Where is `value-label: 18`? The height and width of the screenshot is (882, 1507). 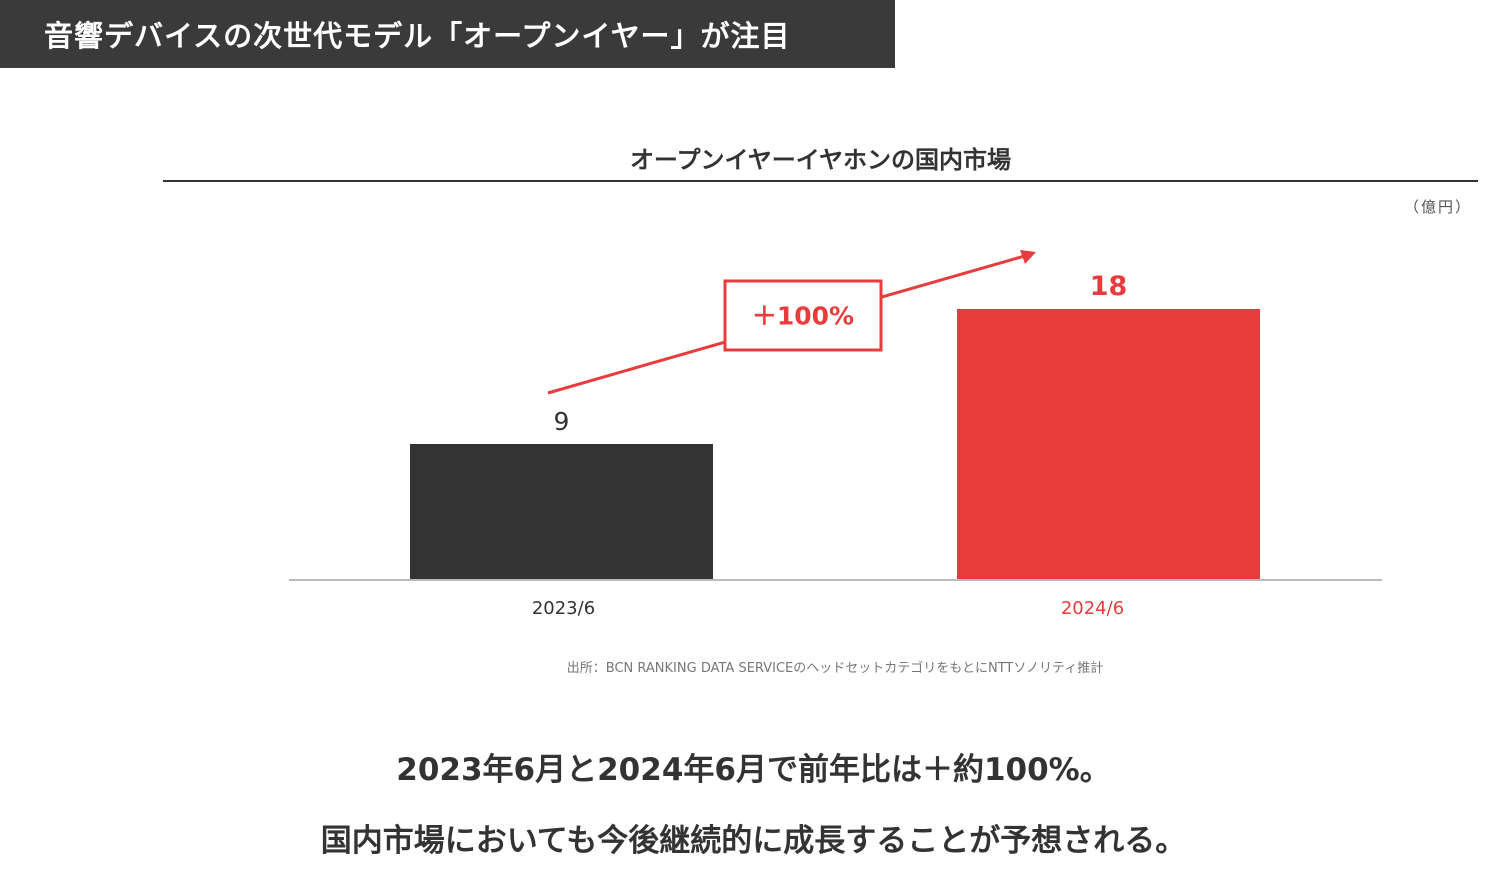
value-label: 18 is located at coordinates (1109, 286).